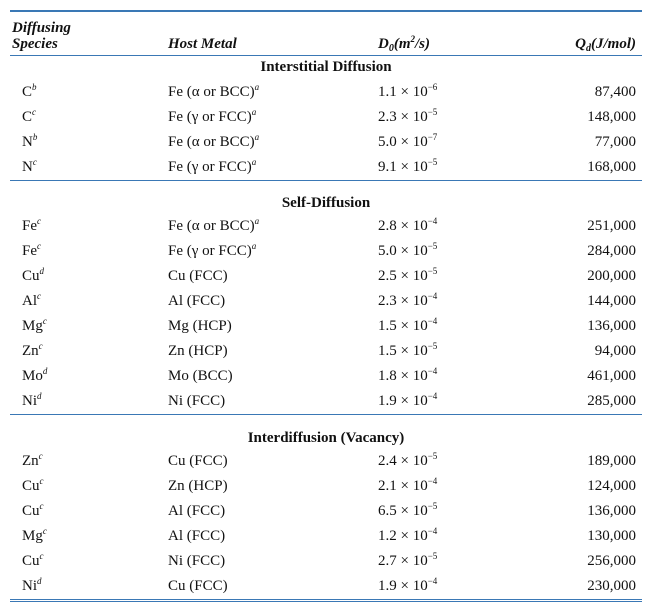 Image resolution: width=654 pixels, height=603 pixels. I want to click on d0-exponent: −6, so click(432, 86).